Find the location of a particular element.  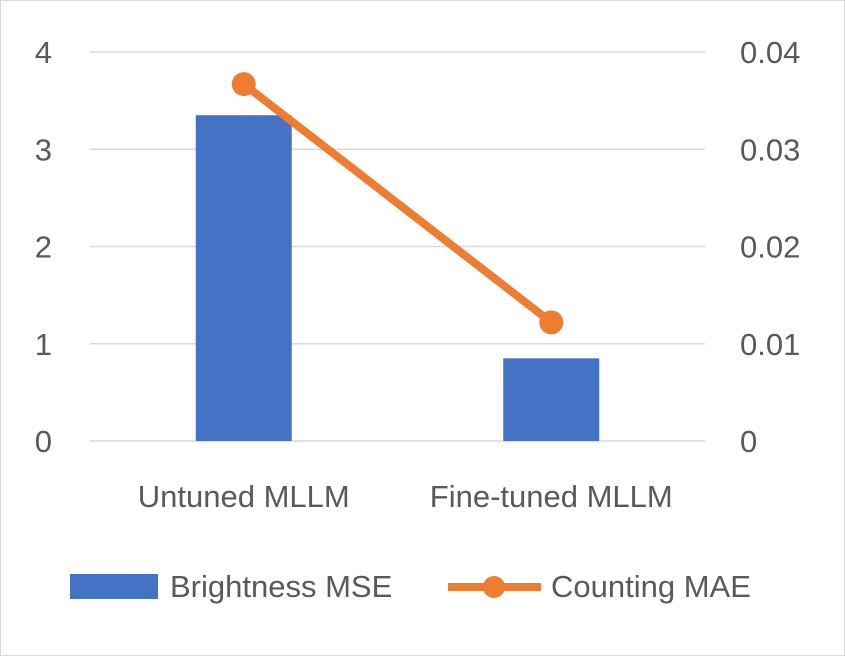

left-tick-label: 3 is located at coordinates (43, 149).